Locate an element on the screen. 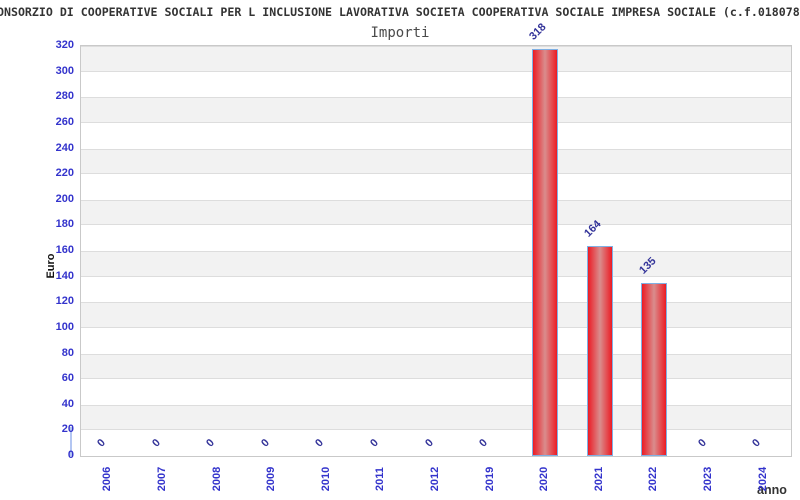 Image resolution: width=800 pixels, height=500 pixels. y-tick-label: 20 is located at coordinates (67, 429).